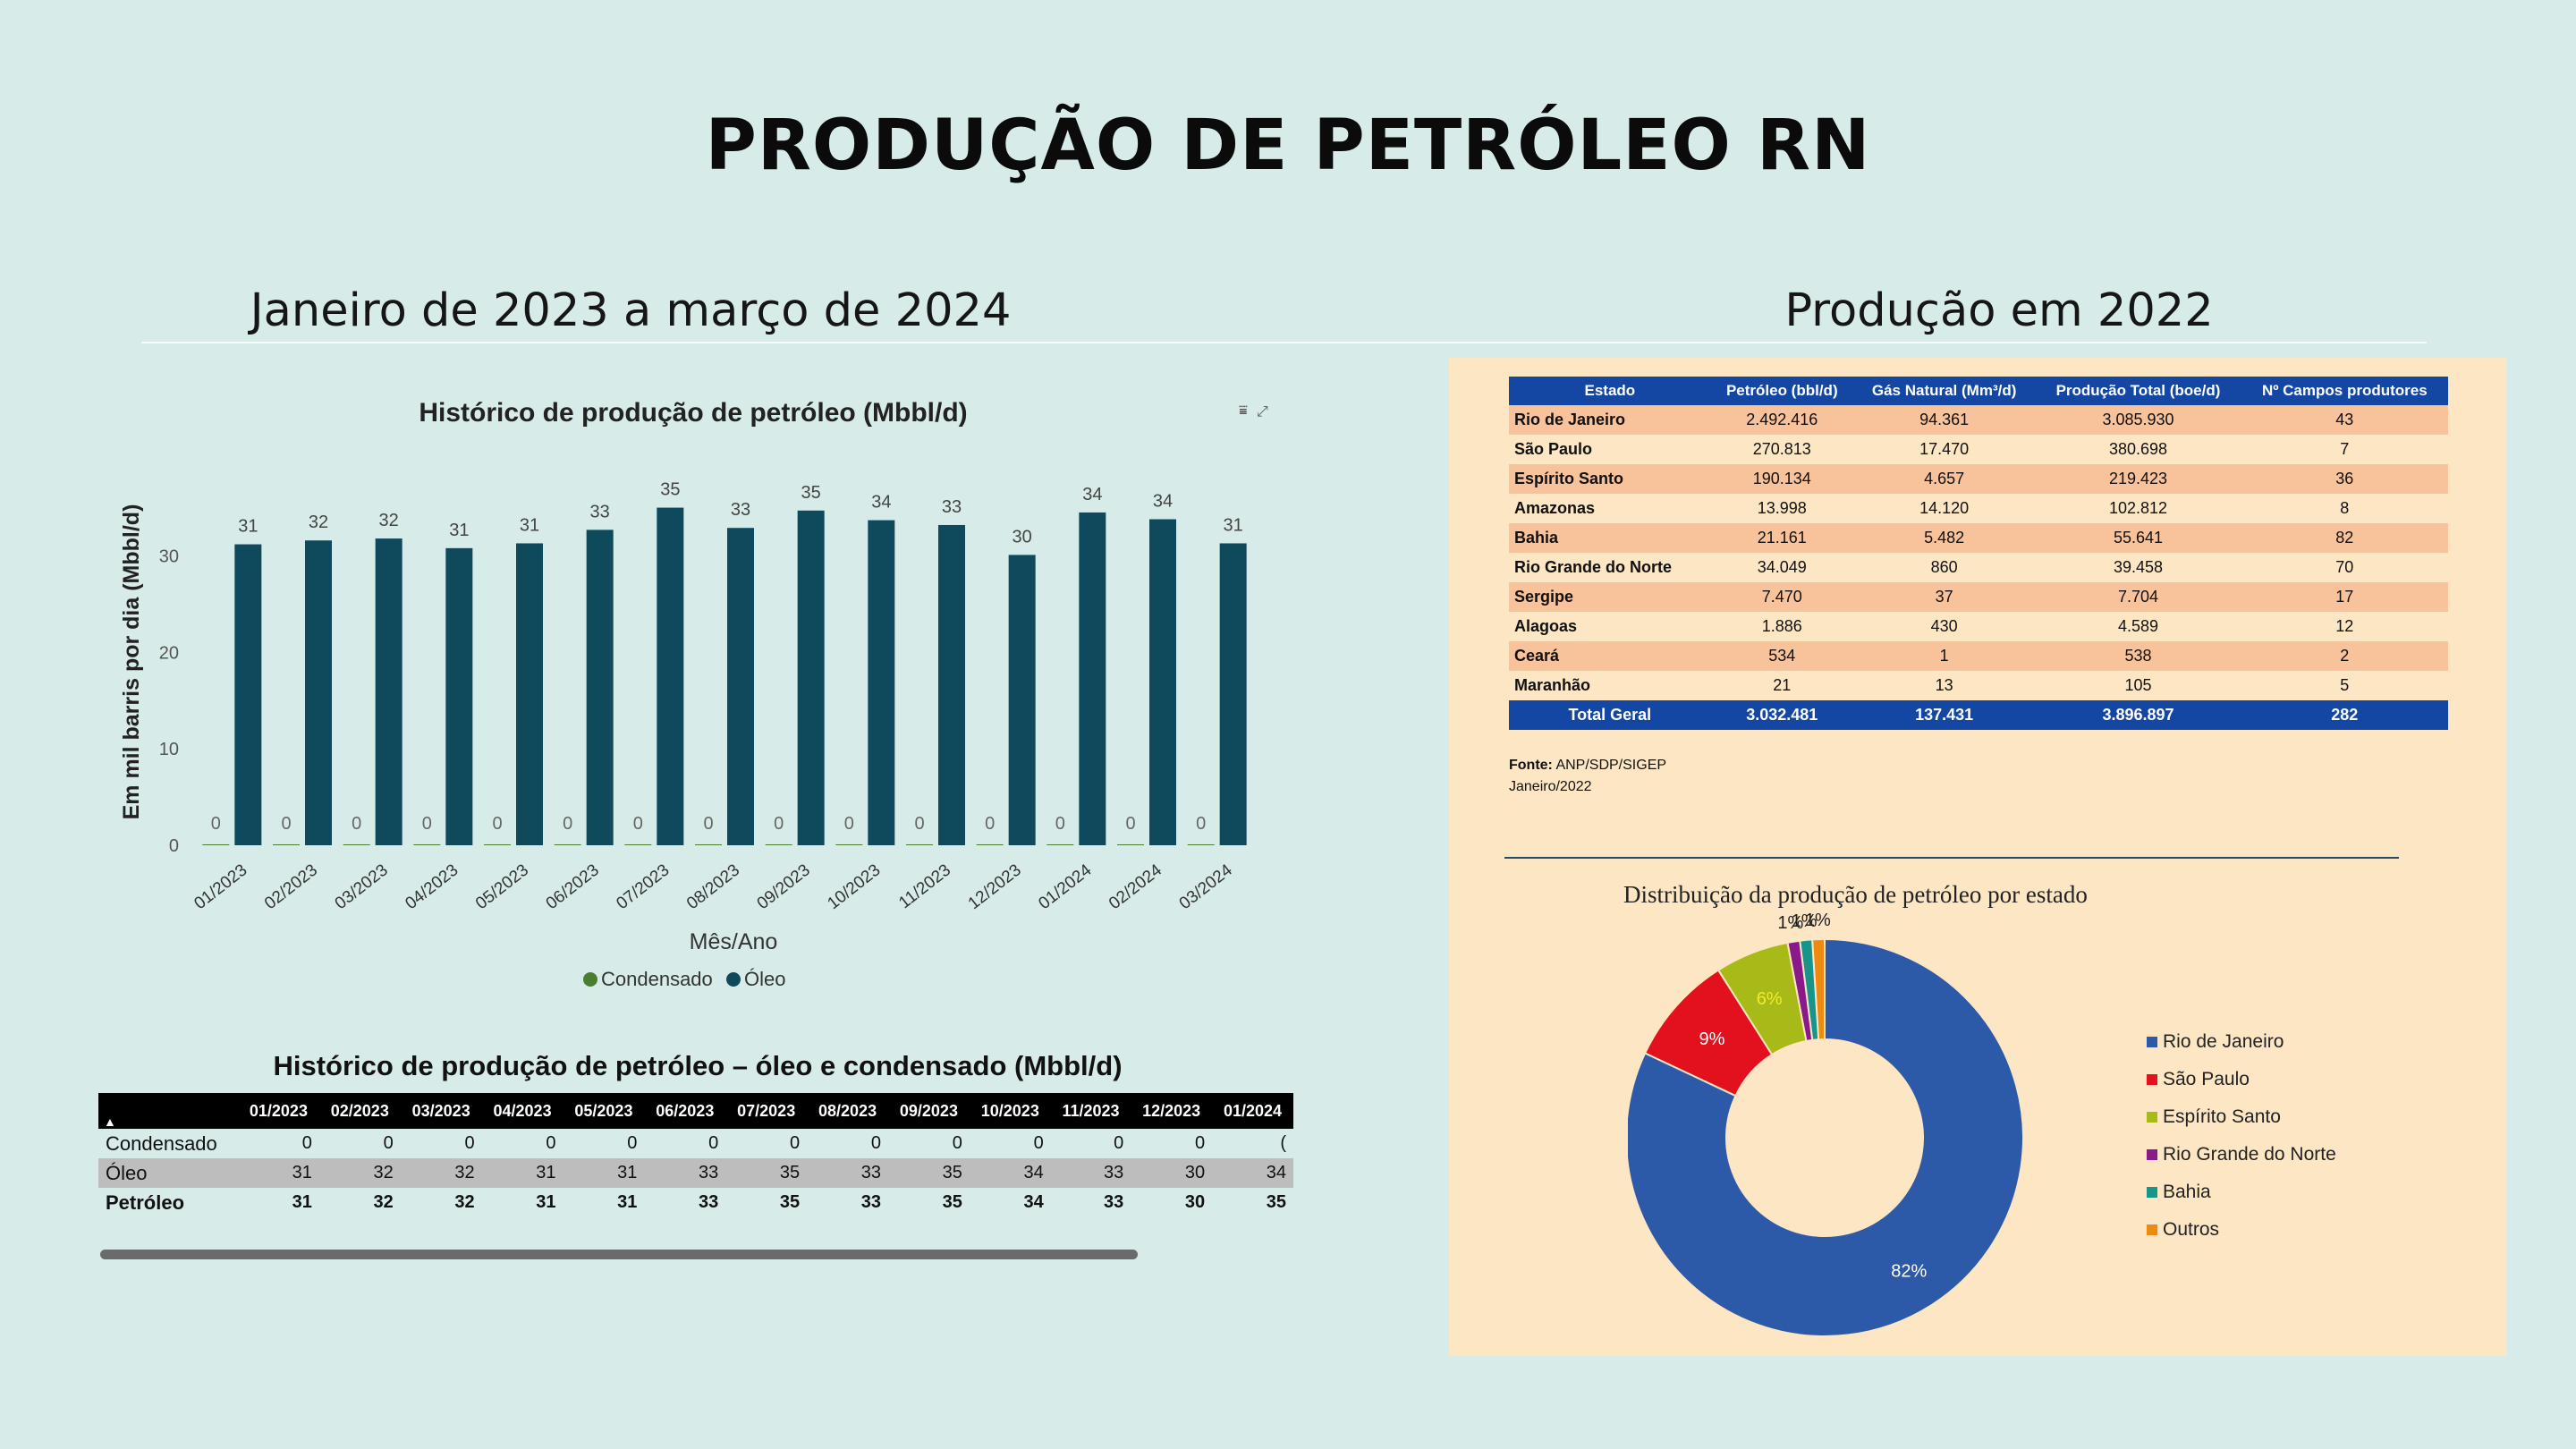 The height and width of the screenshot is (1449, 2576). What do you see at coordinates (2138, 420) in the screenshot?
I see `table-cell: 3.085.930` at bounding box center [2138, 420].